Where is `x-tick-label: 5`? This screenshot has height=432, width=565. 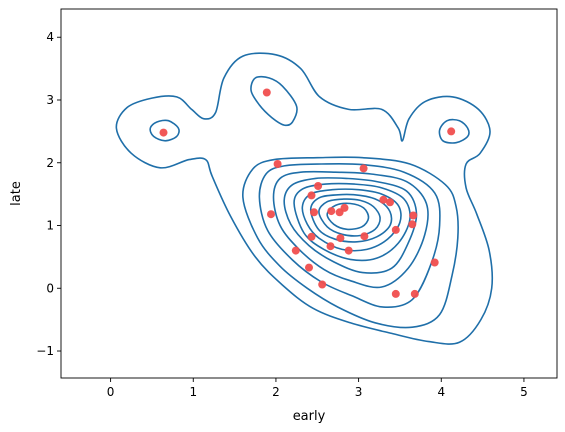 x-tick-label: 5 is located at coordinates (524, 392).